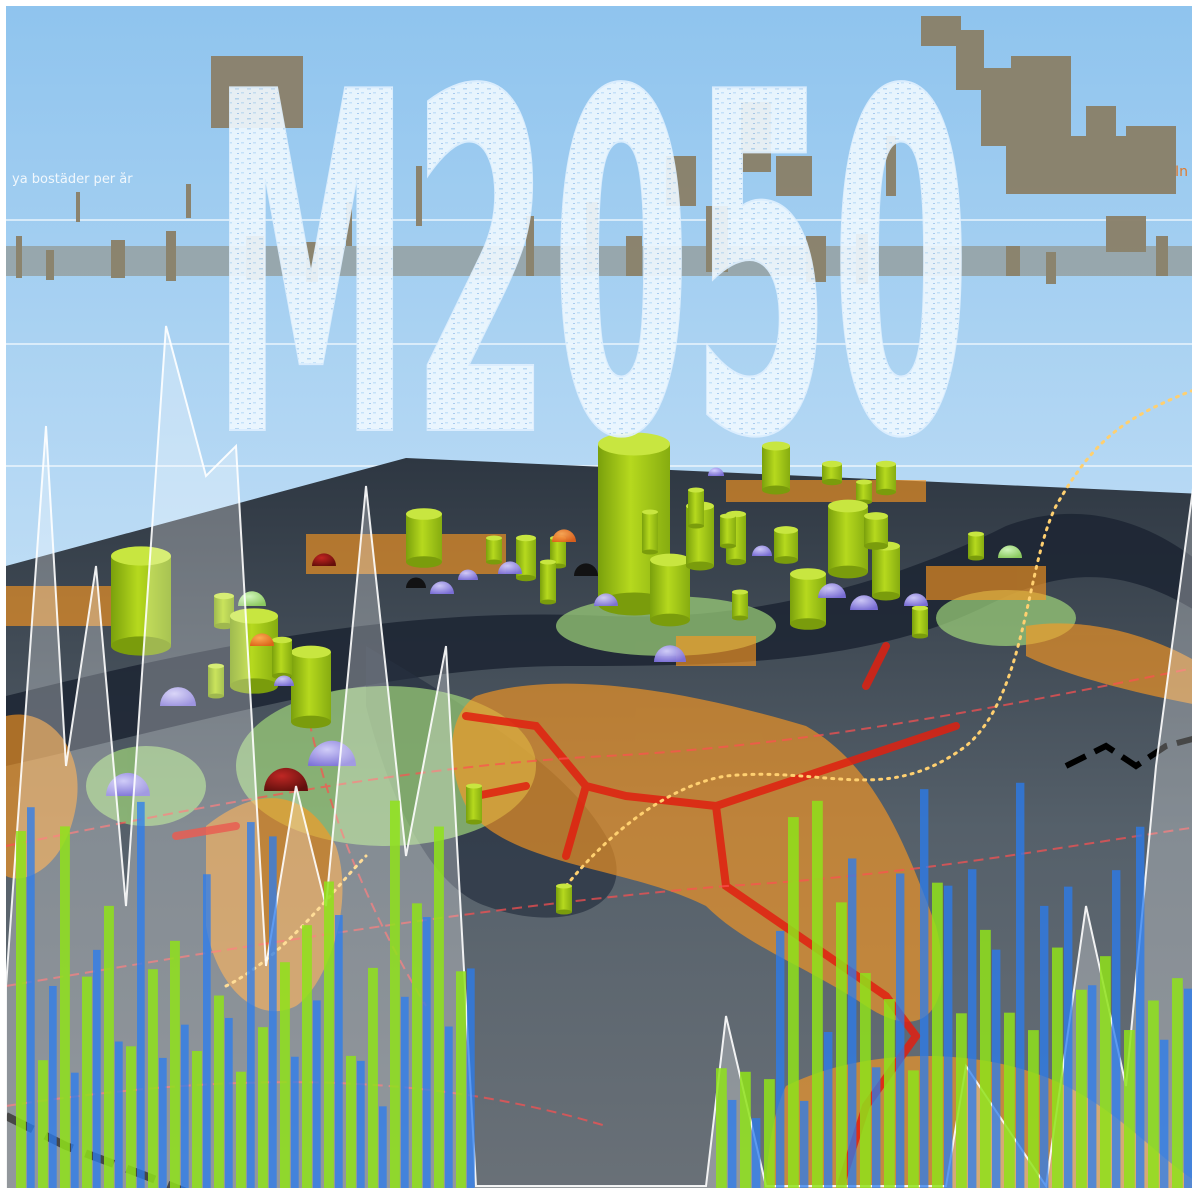 This screenshot has width=1198, height=1194. What do you see at coordinates (1128, 753) in the screenshot?
I see `boundary-line` at bounding box center [1128, 753].